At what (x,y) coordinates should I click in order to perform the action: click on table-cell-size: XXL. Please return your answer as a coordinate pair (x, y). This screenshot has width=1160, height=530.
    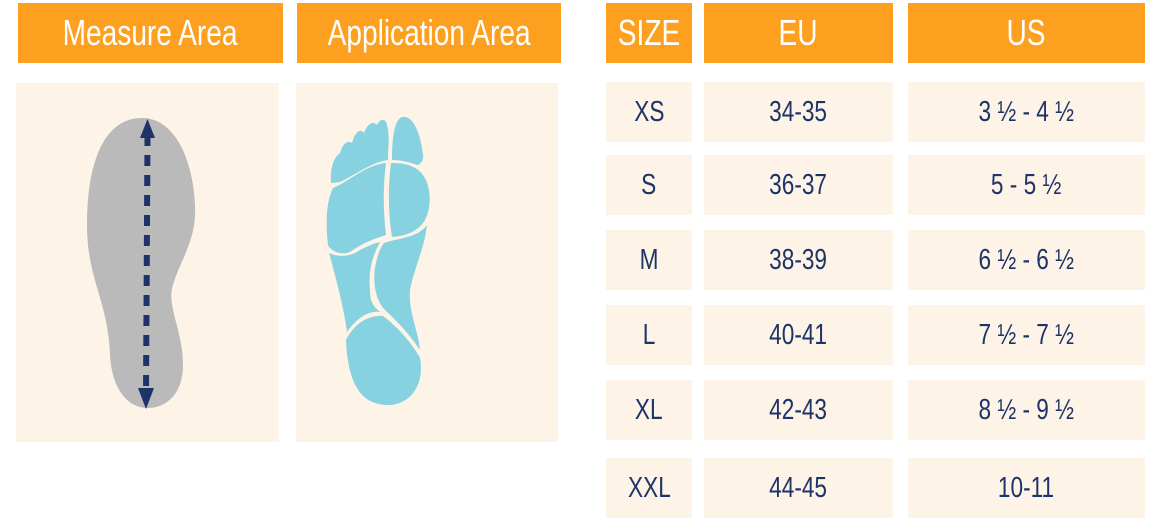
    Looking at the image, I should click on (649, 488).